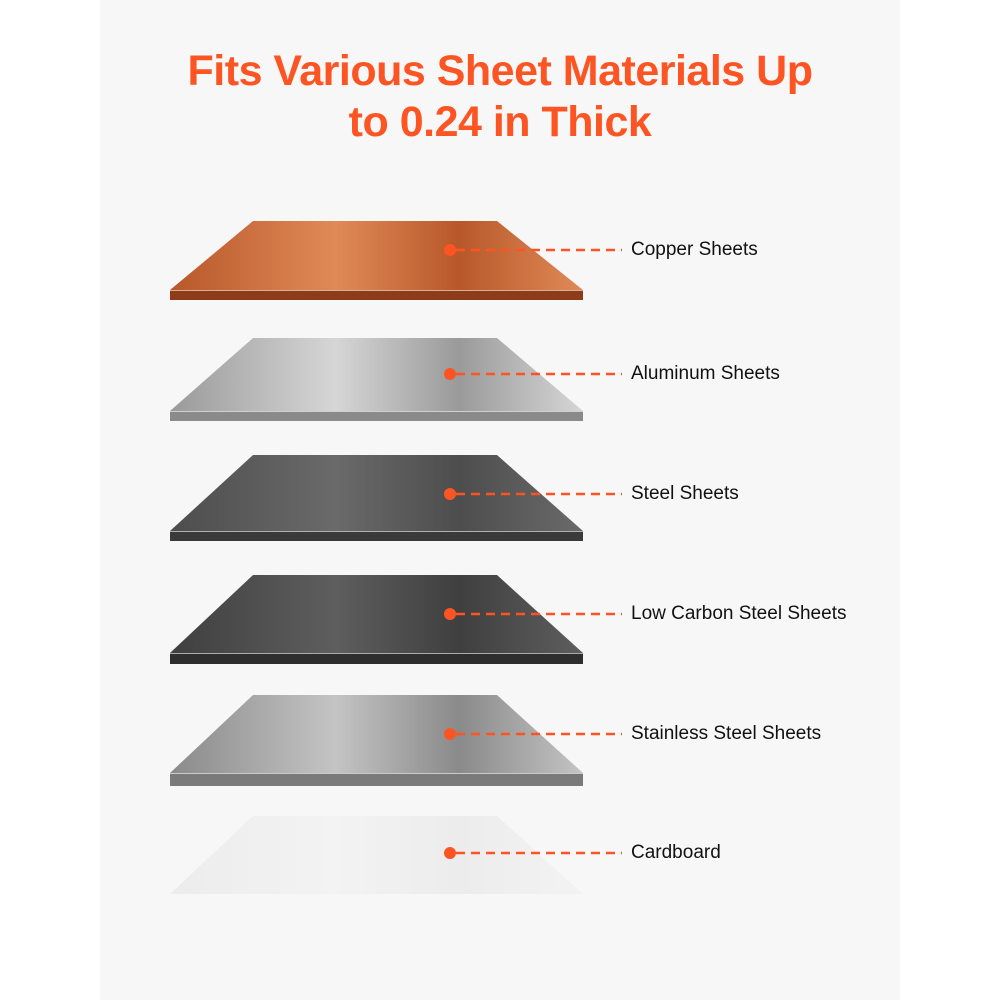 Image resolution: width=1000 pixels, height=1000 pixels. What do you see at coordinates (500, 122) in the screenshot?
I see `title-line-2: to 0.24 in Thick` at bounding box center [500, 122].